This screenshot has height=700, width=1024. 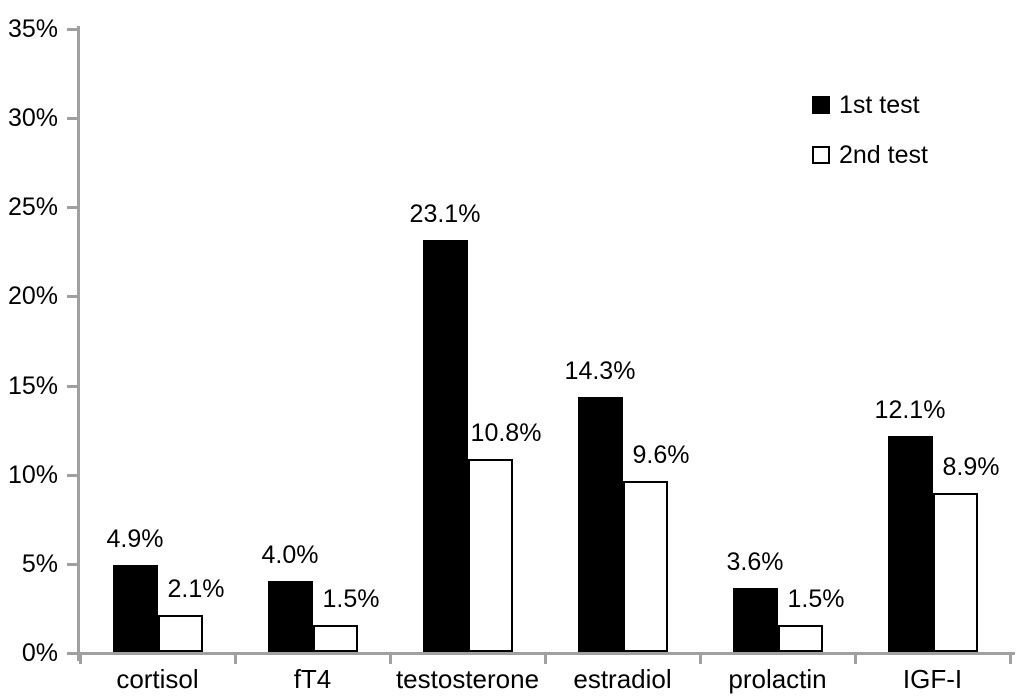 What do you see at coordinates (445, 214) in the screenshot?
I see `value-label-1st-test-testosterone: 23.1%` at bounding box center [445, 214].